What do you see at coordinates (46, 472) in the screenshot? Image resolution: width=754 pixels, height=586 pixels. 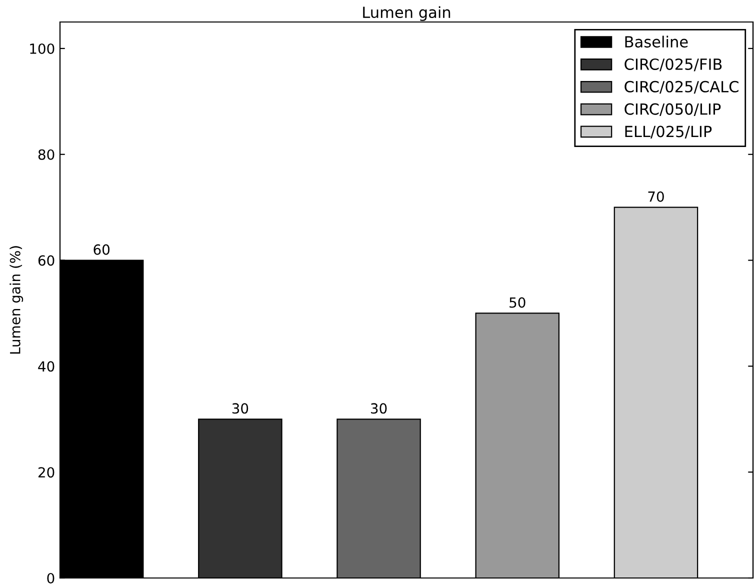 I see `y-tick-label: 20` at bounding box center [46, 472].